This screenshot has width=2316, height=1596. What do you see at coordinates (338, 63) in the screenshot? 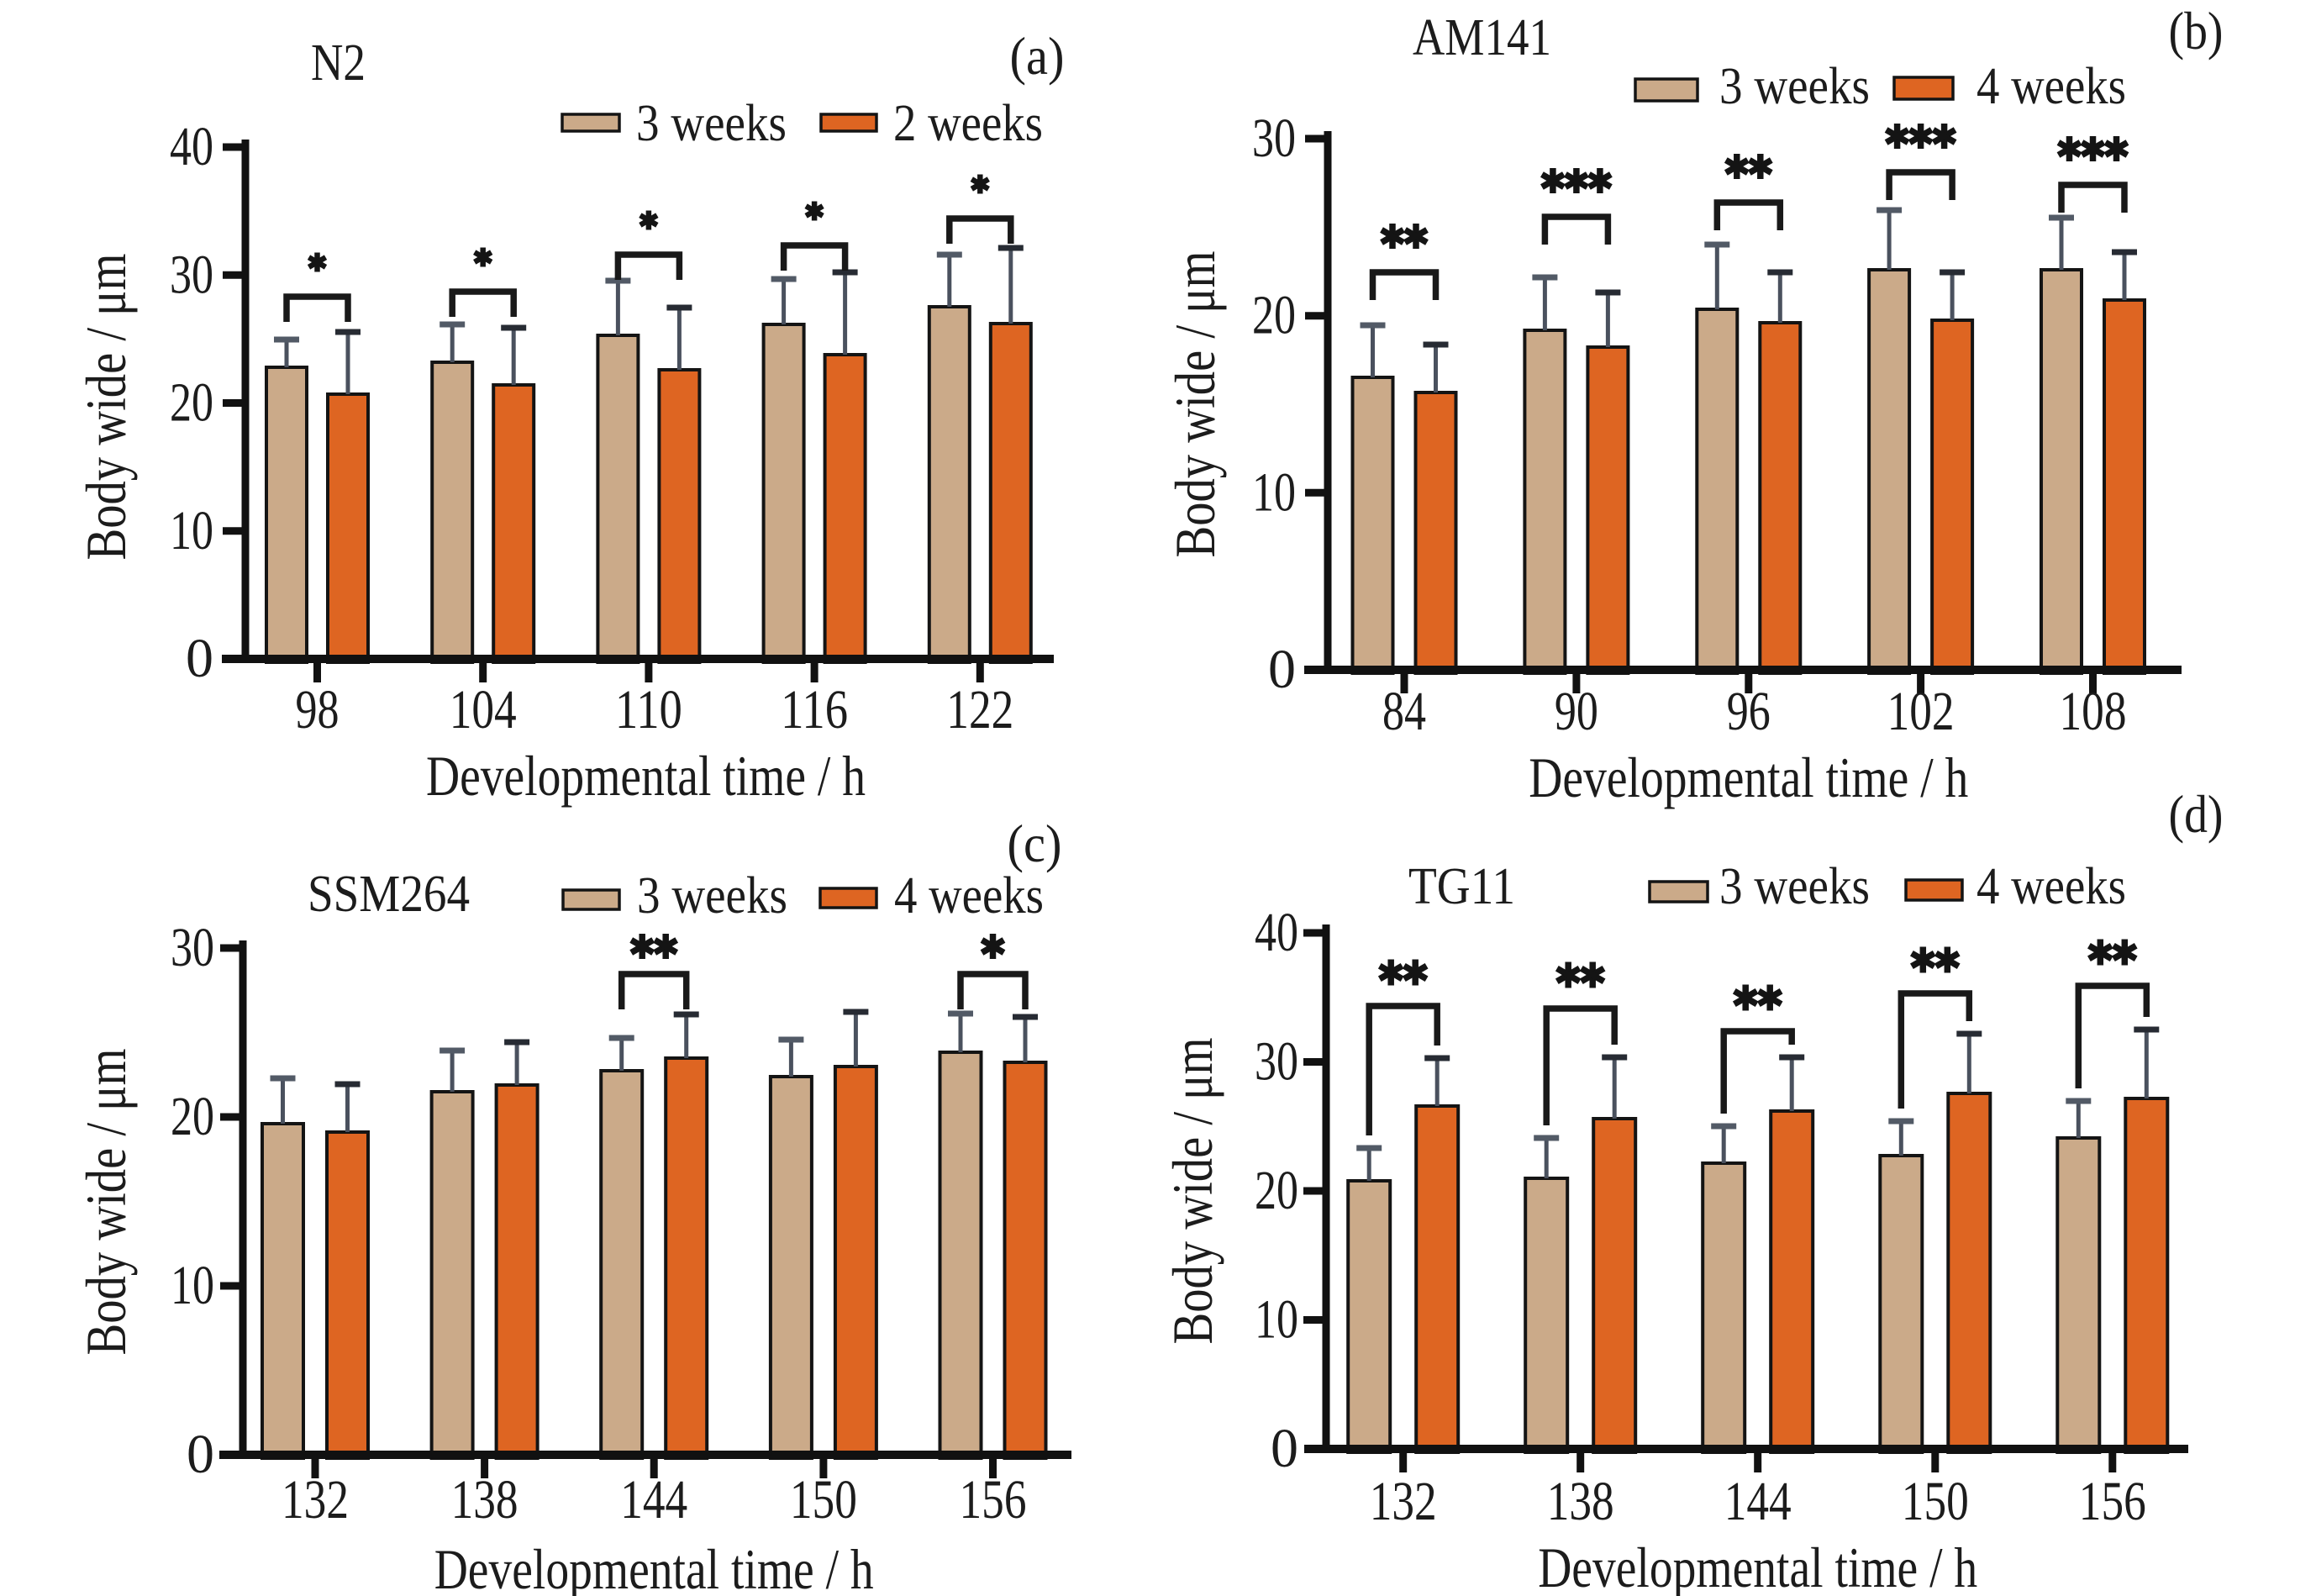
I see `svg-text: N2` at bounding box center [338, 63].